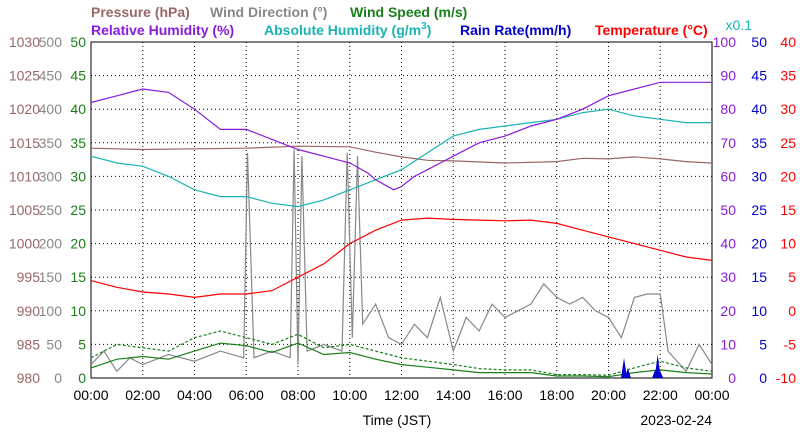 The image size is (800, 434). Describe the element at coordinates (453, 395) in the screenshot. I see `x-tick-label: 14:00` at that location.